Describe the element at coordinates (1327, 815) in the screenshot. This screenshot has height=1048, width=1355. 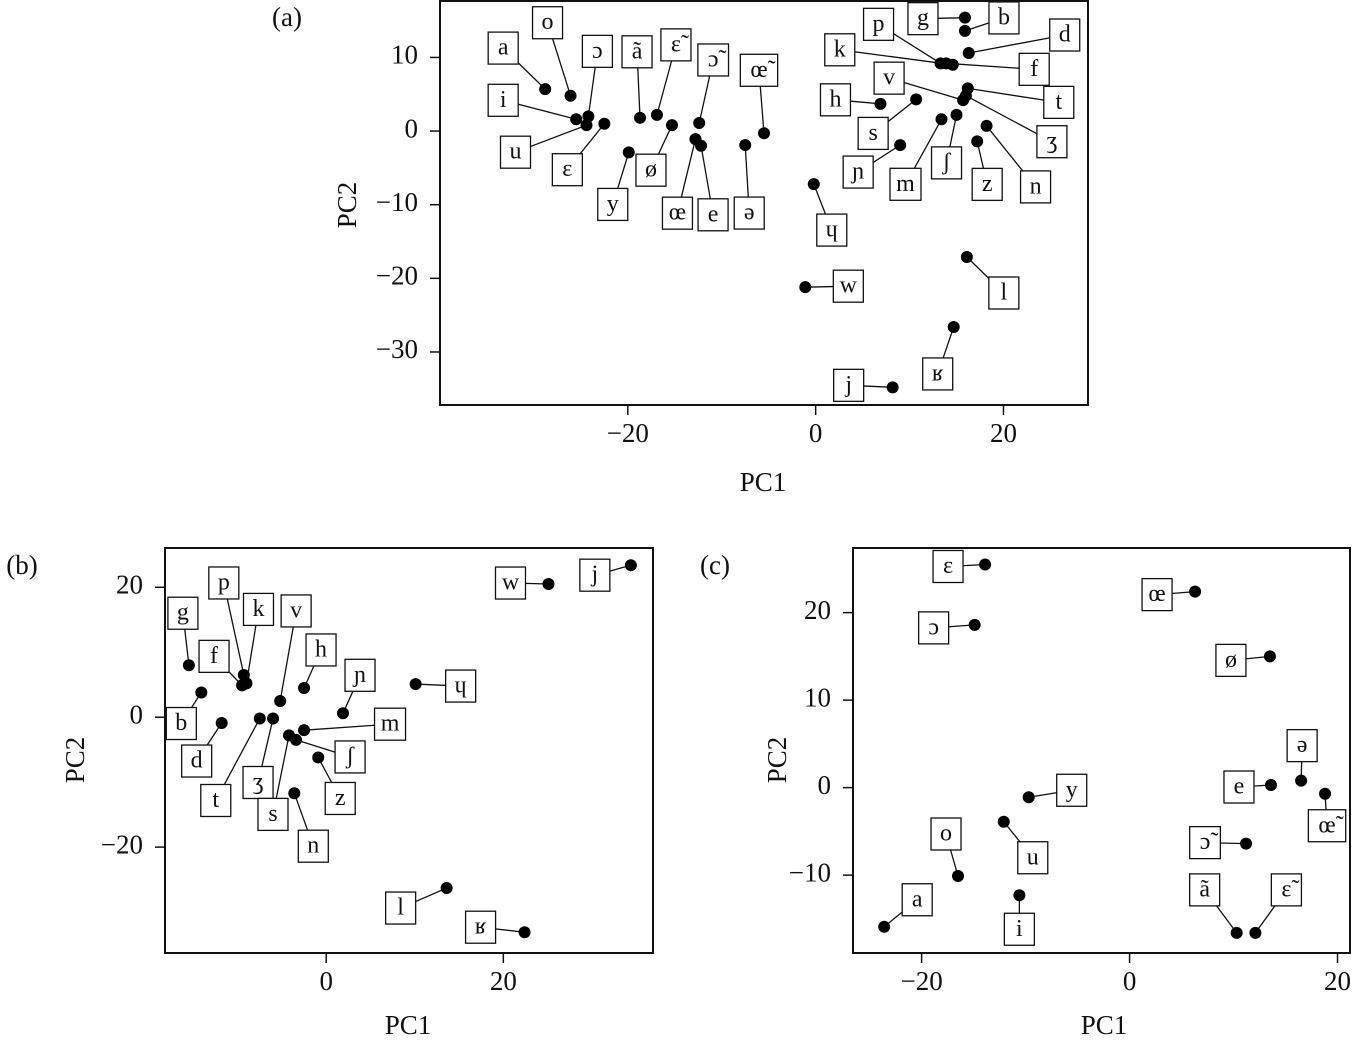
I see `point-group: œ̃` at that location.